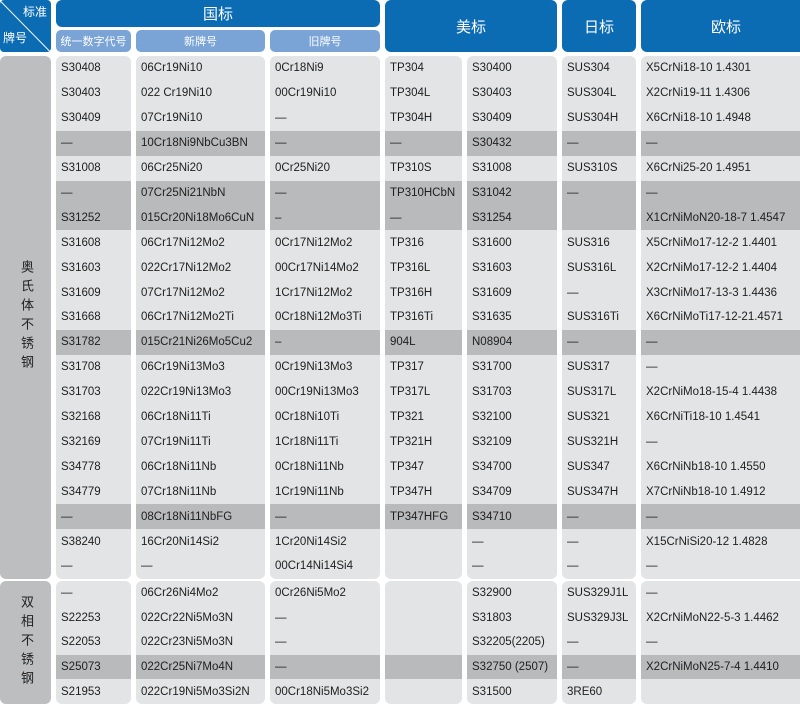 This screenshot has height=705, width=800. I want to click on cell-old-grade: 0Cr18Ni12Mo3Ti, so click(318, 317).